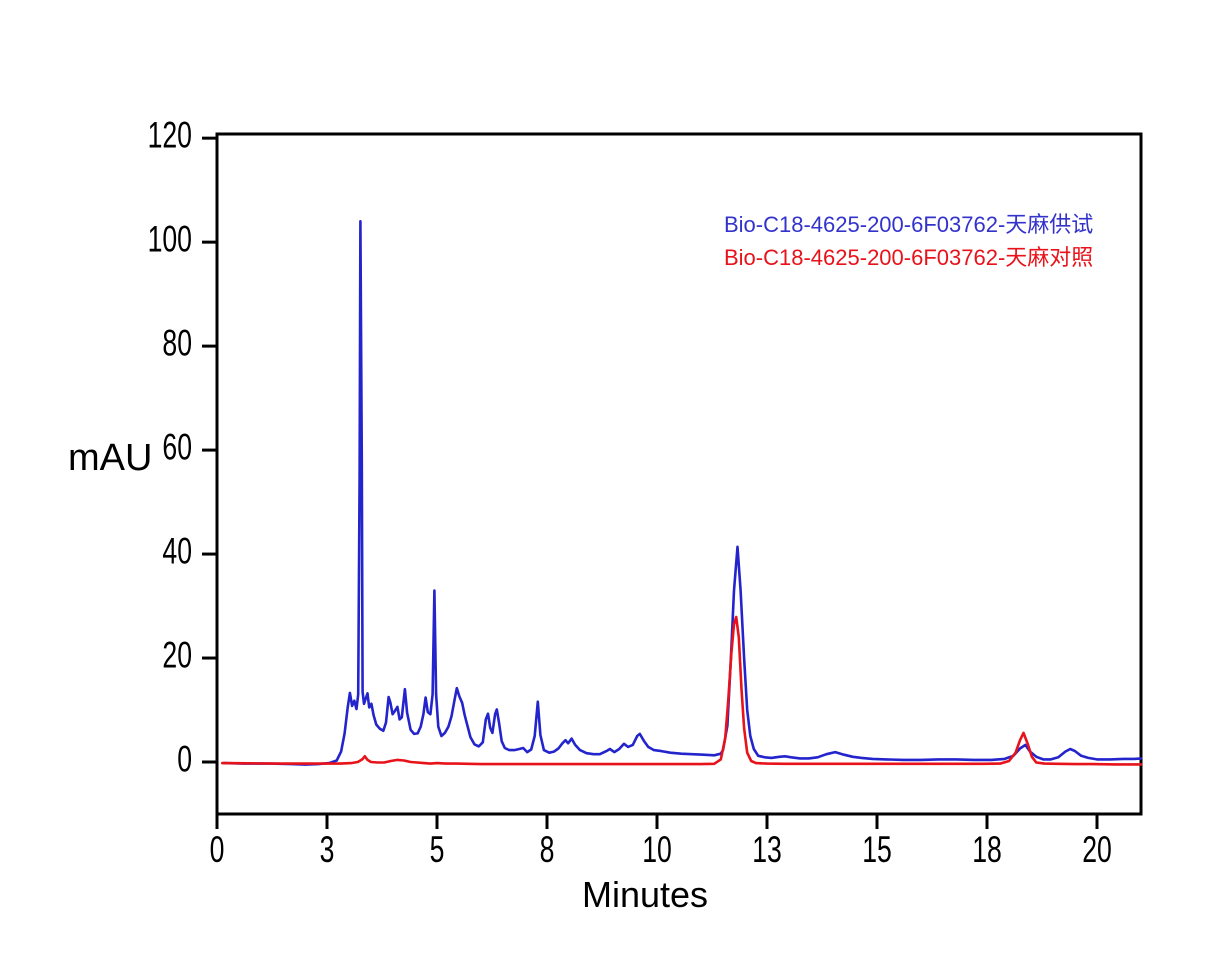  Describe the element at coordinates (909, 224) in the screenshot. I see `legend-item-test-sample: Bio-C18-4625-200-6F03762-天麻供试` at that location.